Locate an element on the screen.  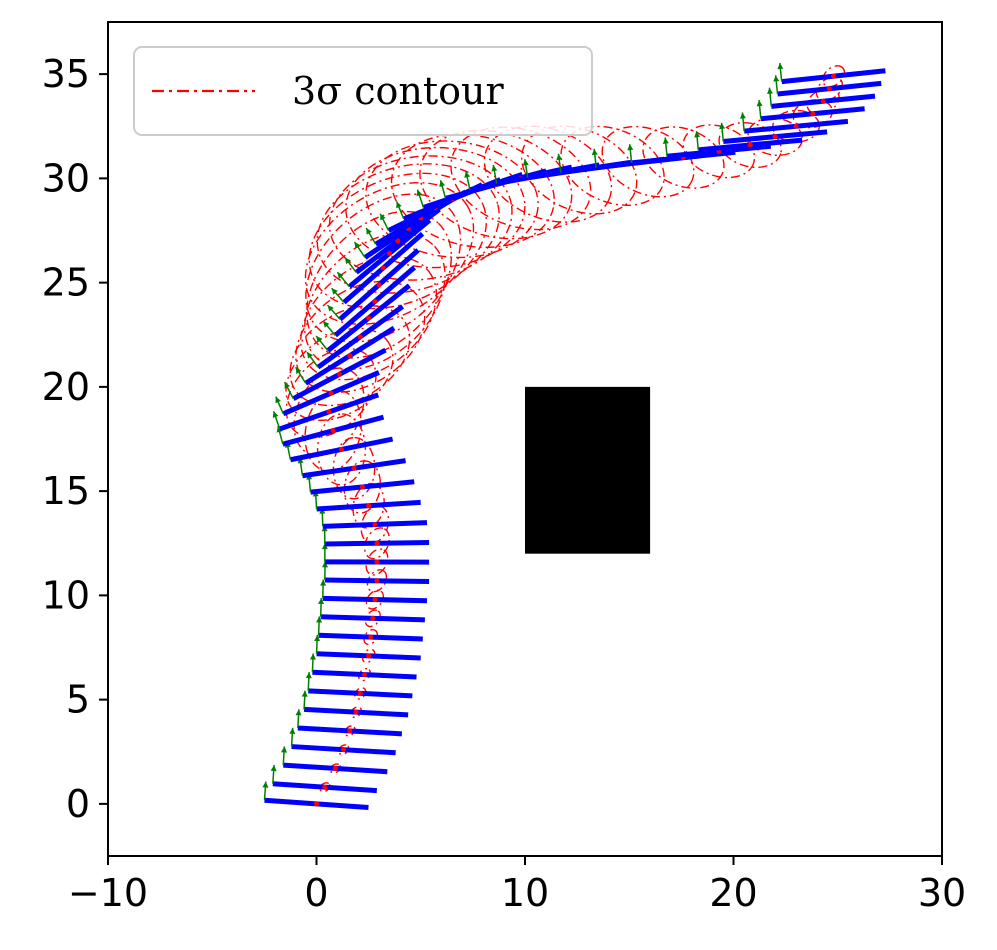
y-tick-label: 15 is located at coordinates (66, 491).